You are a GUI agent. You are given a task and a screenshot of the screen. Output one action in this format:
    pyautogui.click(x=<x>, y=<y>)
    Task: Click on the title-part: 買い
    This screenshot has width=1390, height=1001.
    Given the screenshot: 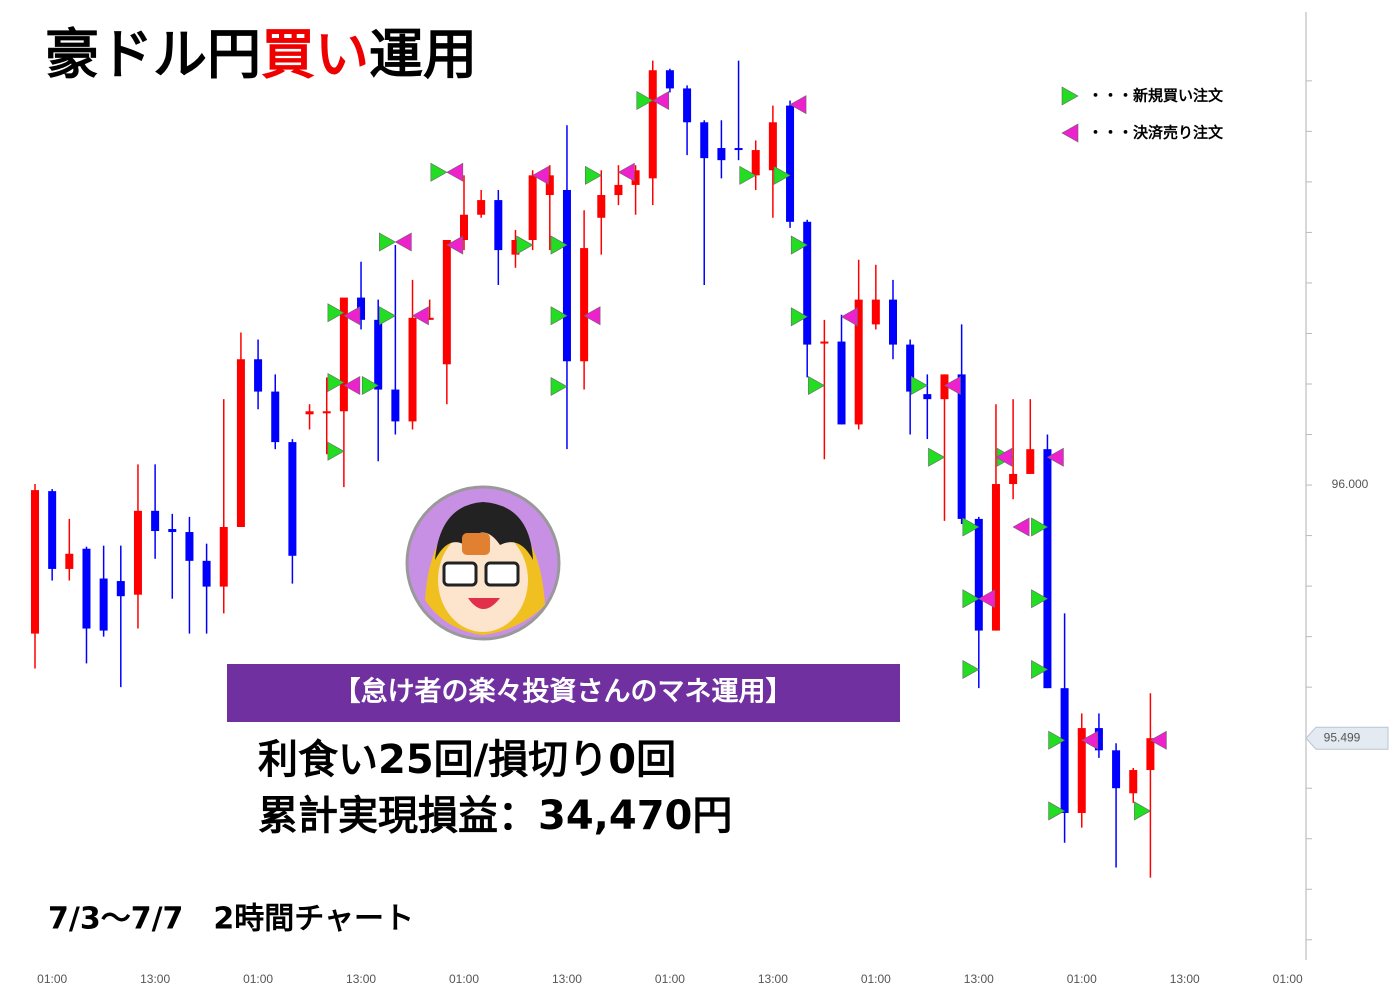 What is the action you would take?
    pyautogui.click(x=315, y=54)
    